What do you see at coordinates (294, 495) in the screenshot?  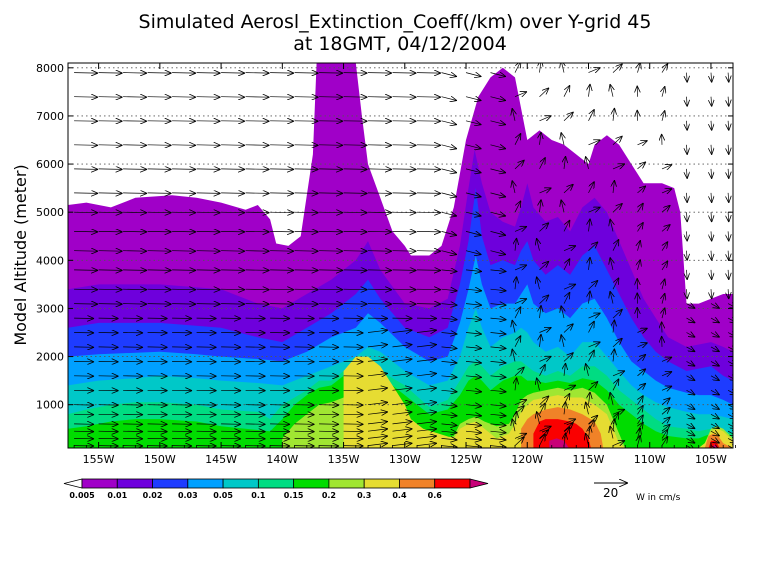 I see `colorbar-label: 0.15` at bounding box center [294, 495].